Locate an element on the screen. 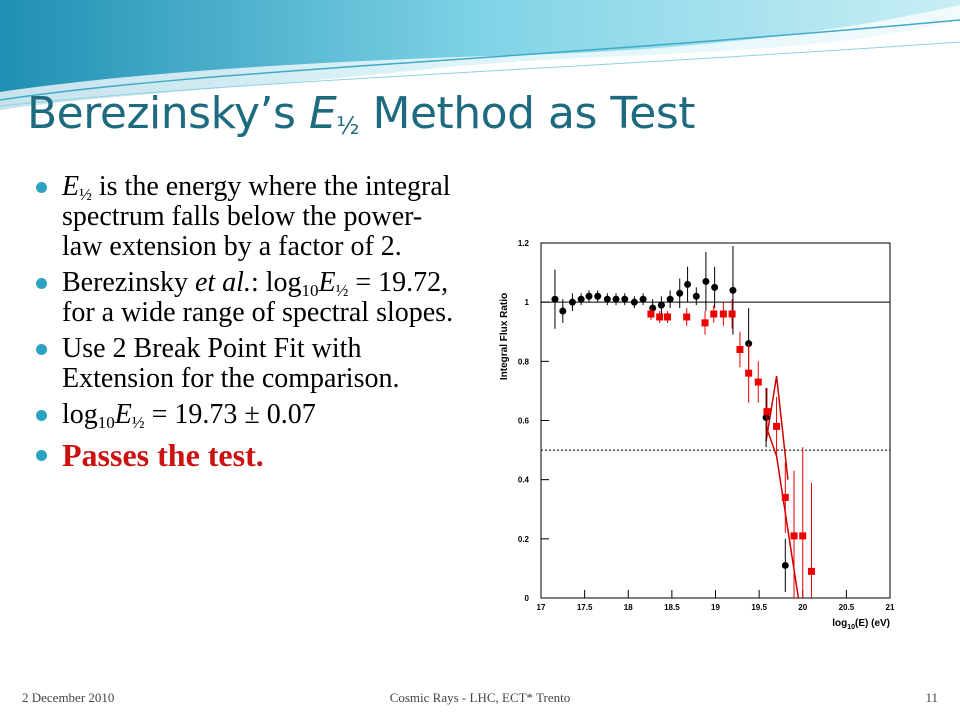 This screenshot has width=960, height=720. fit-line is located at coordinates (777, 428).